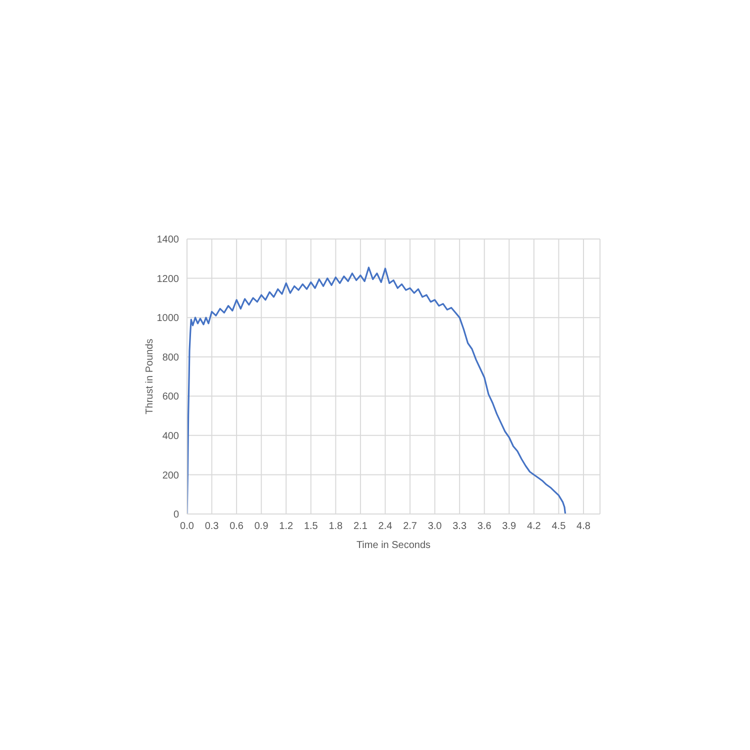 This screenshot has height=750, width=750. Describe the element at coordinates (583, 526) in the screenshot. I see `x-tick-label: 4.8` at that location.